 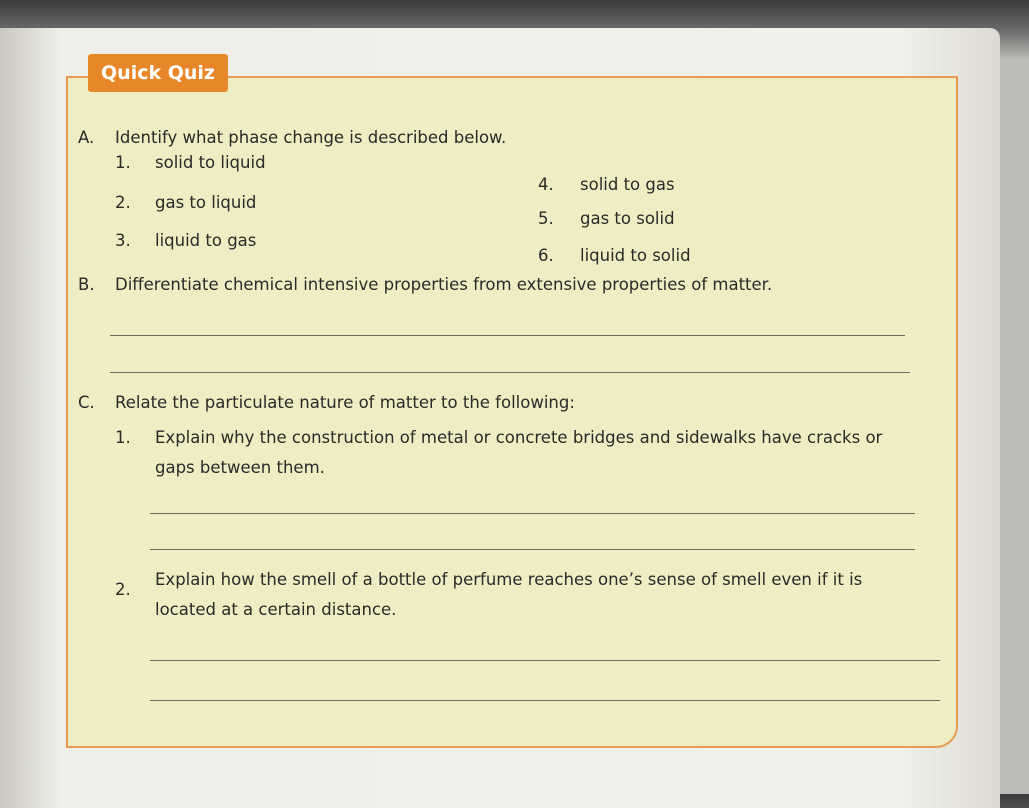 What do you see at coordinates (627, 218) in the screenshot?
I see `item-text: gas to solid` at bounding box center [627, 218].